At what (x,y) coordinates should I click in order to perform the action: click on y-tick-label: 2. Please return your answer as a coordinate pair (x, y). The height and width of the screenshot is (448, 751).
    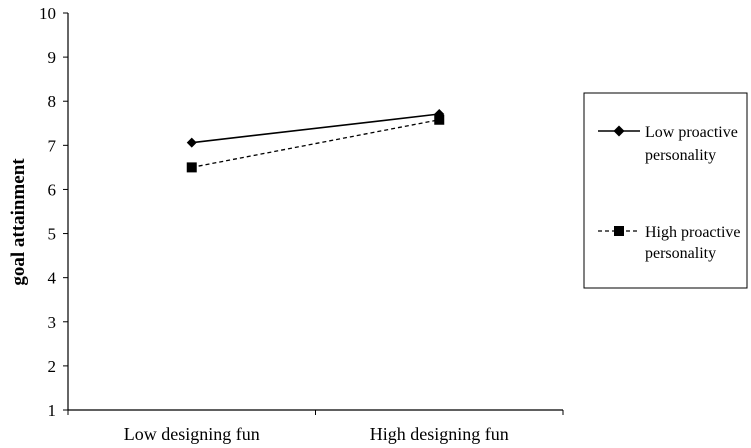
    Looking at the image, I should click on (52, 366).